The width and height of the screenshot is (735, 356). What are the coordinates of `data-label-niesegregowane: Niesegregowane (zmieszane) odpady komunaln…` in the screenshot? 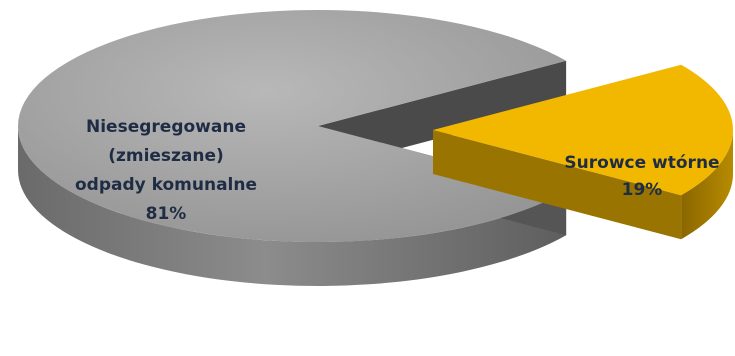 It's located at (166, 170).